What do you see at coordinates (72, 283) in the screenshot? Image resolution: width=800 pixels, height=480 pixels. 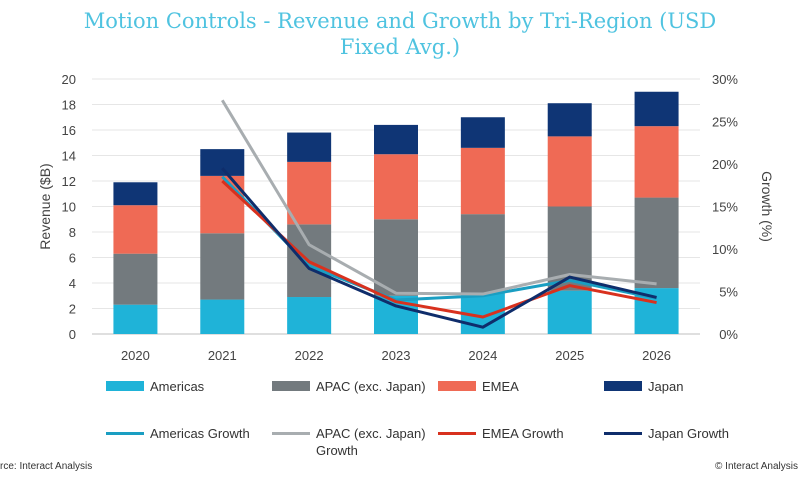 I see `y-tick-label: 4` at bounding box center [72, 283].